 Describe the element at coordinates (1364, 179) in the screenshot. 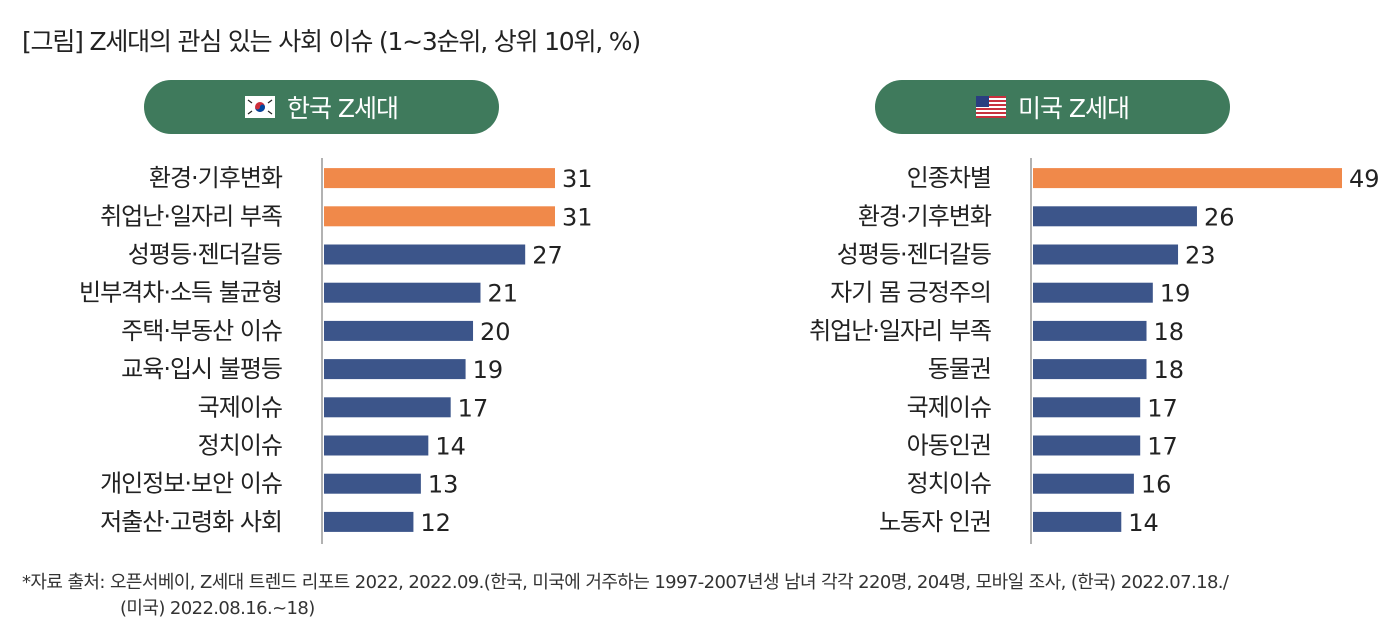

I see `us-value-label: 49` at that location.